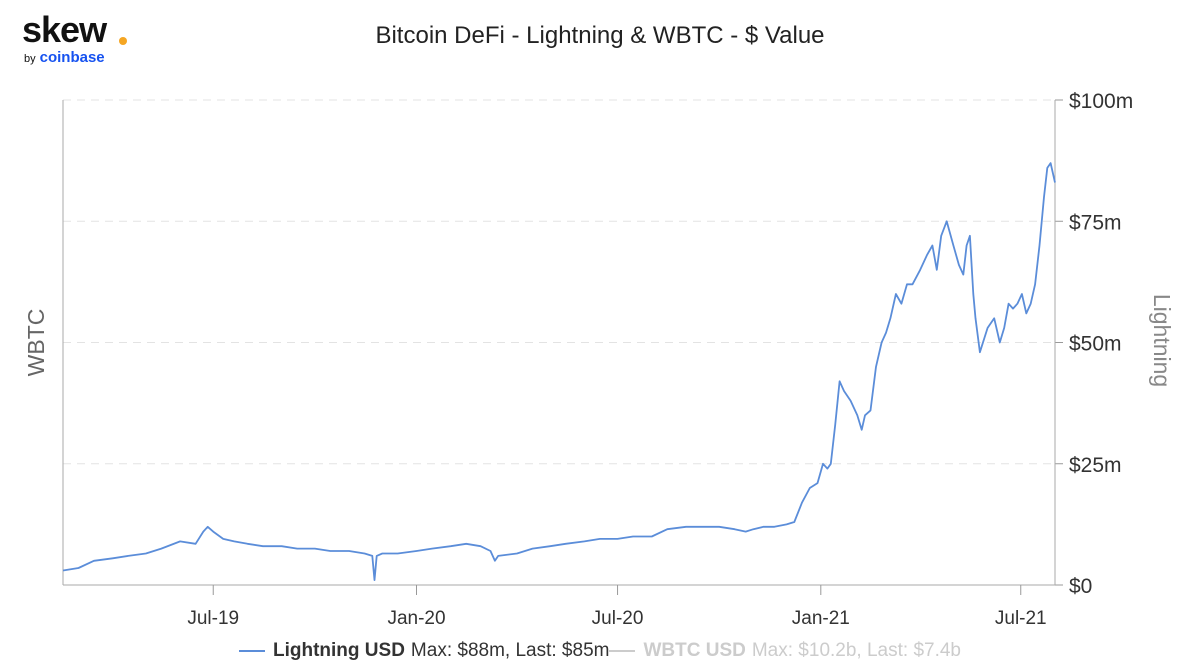 This screenshot has width=1200, height=670. What do you see at coordinates (30, 59) in the screenshot?
I see `logo-by-text: by` at bounding box center [30, 59].